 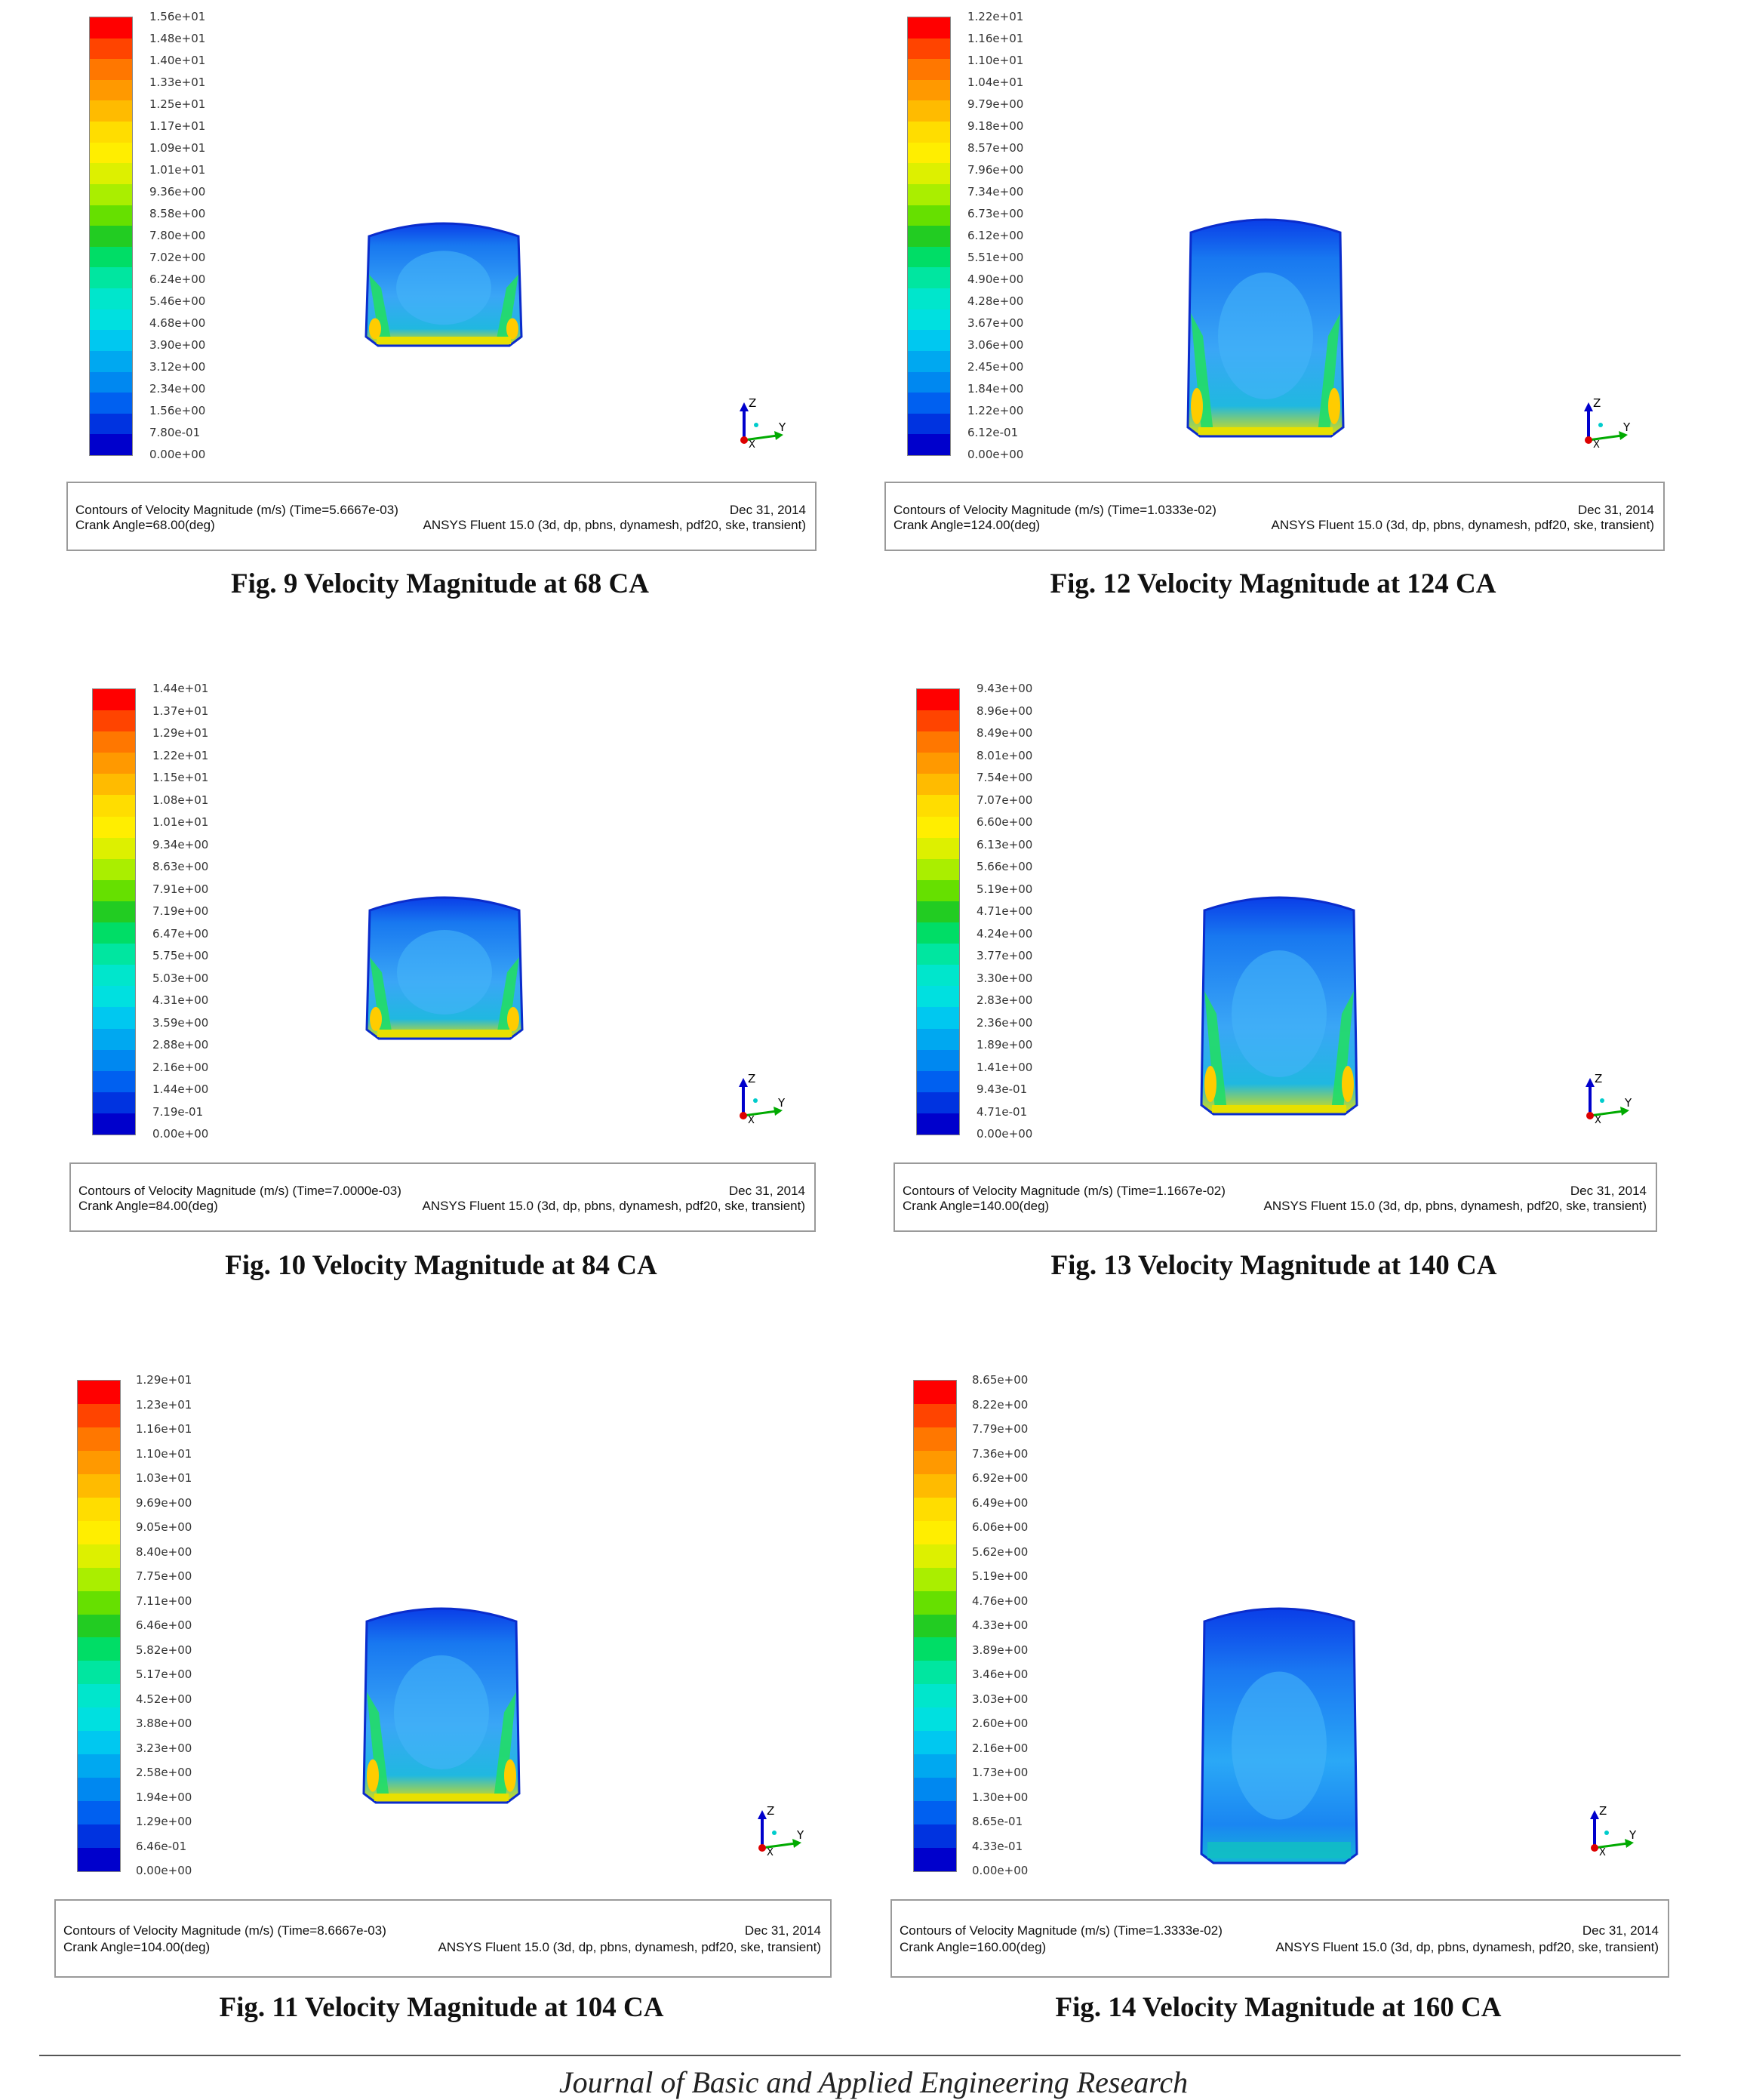 I want to click on colorbar-tick-label: 0.00e+00, so click(x=995, y=455).